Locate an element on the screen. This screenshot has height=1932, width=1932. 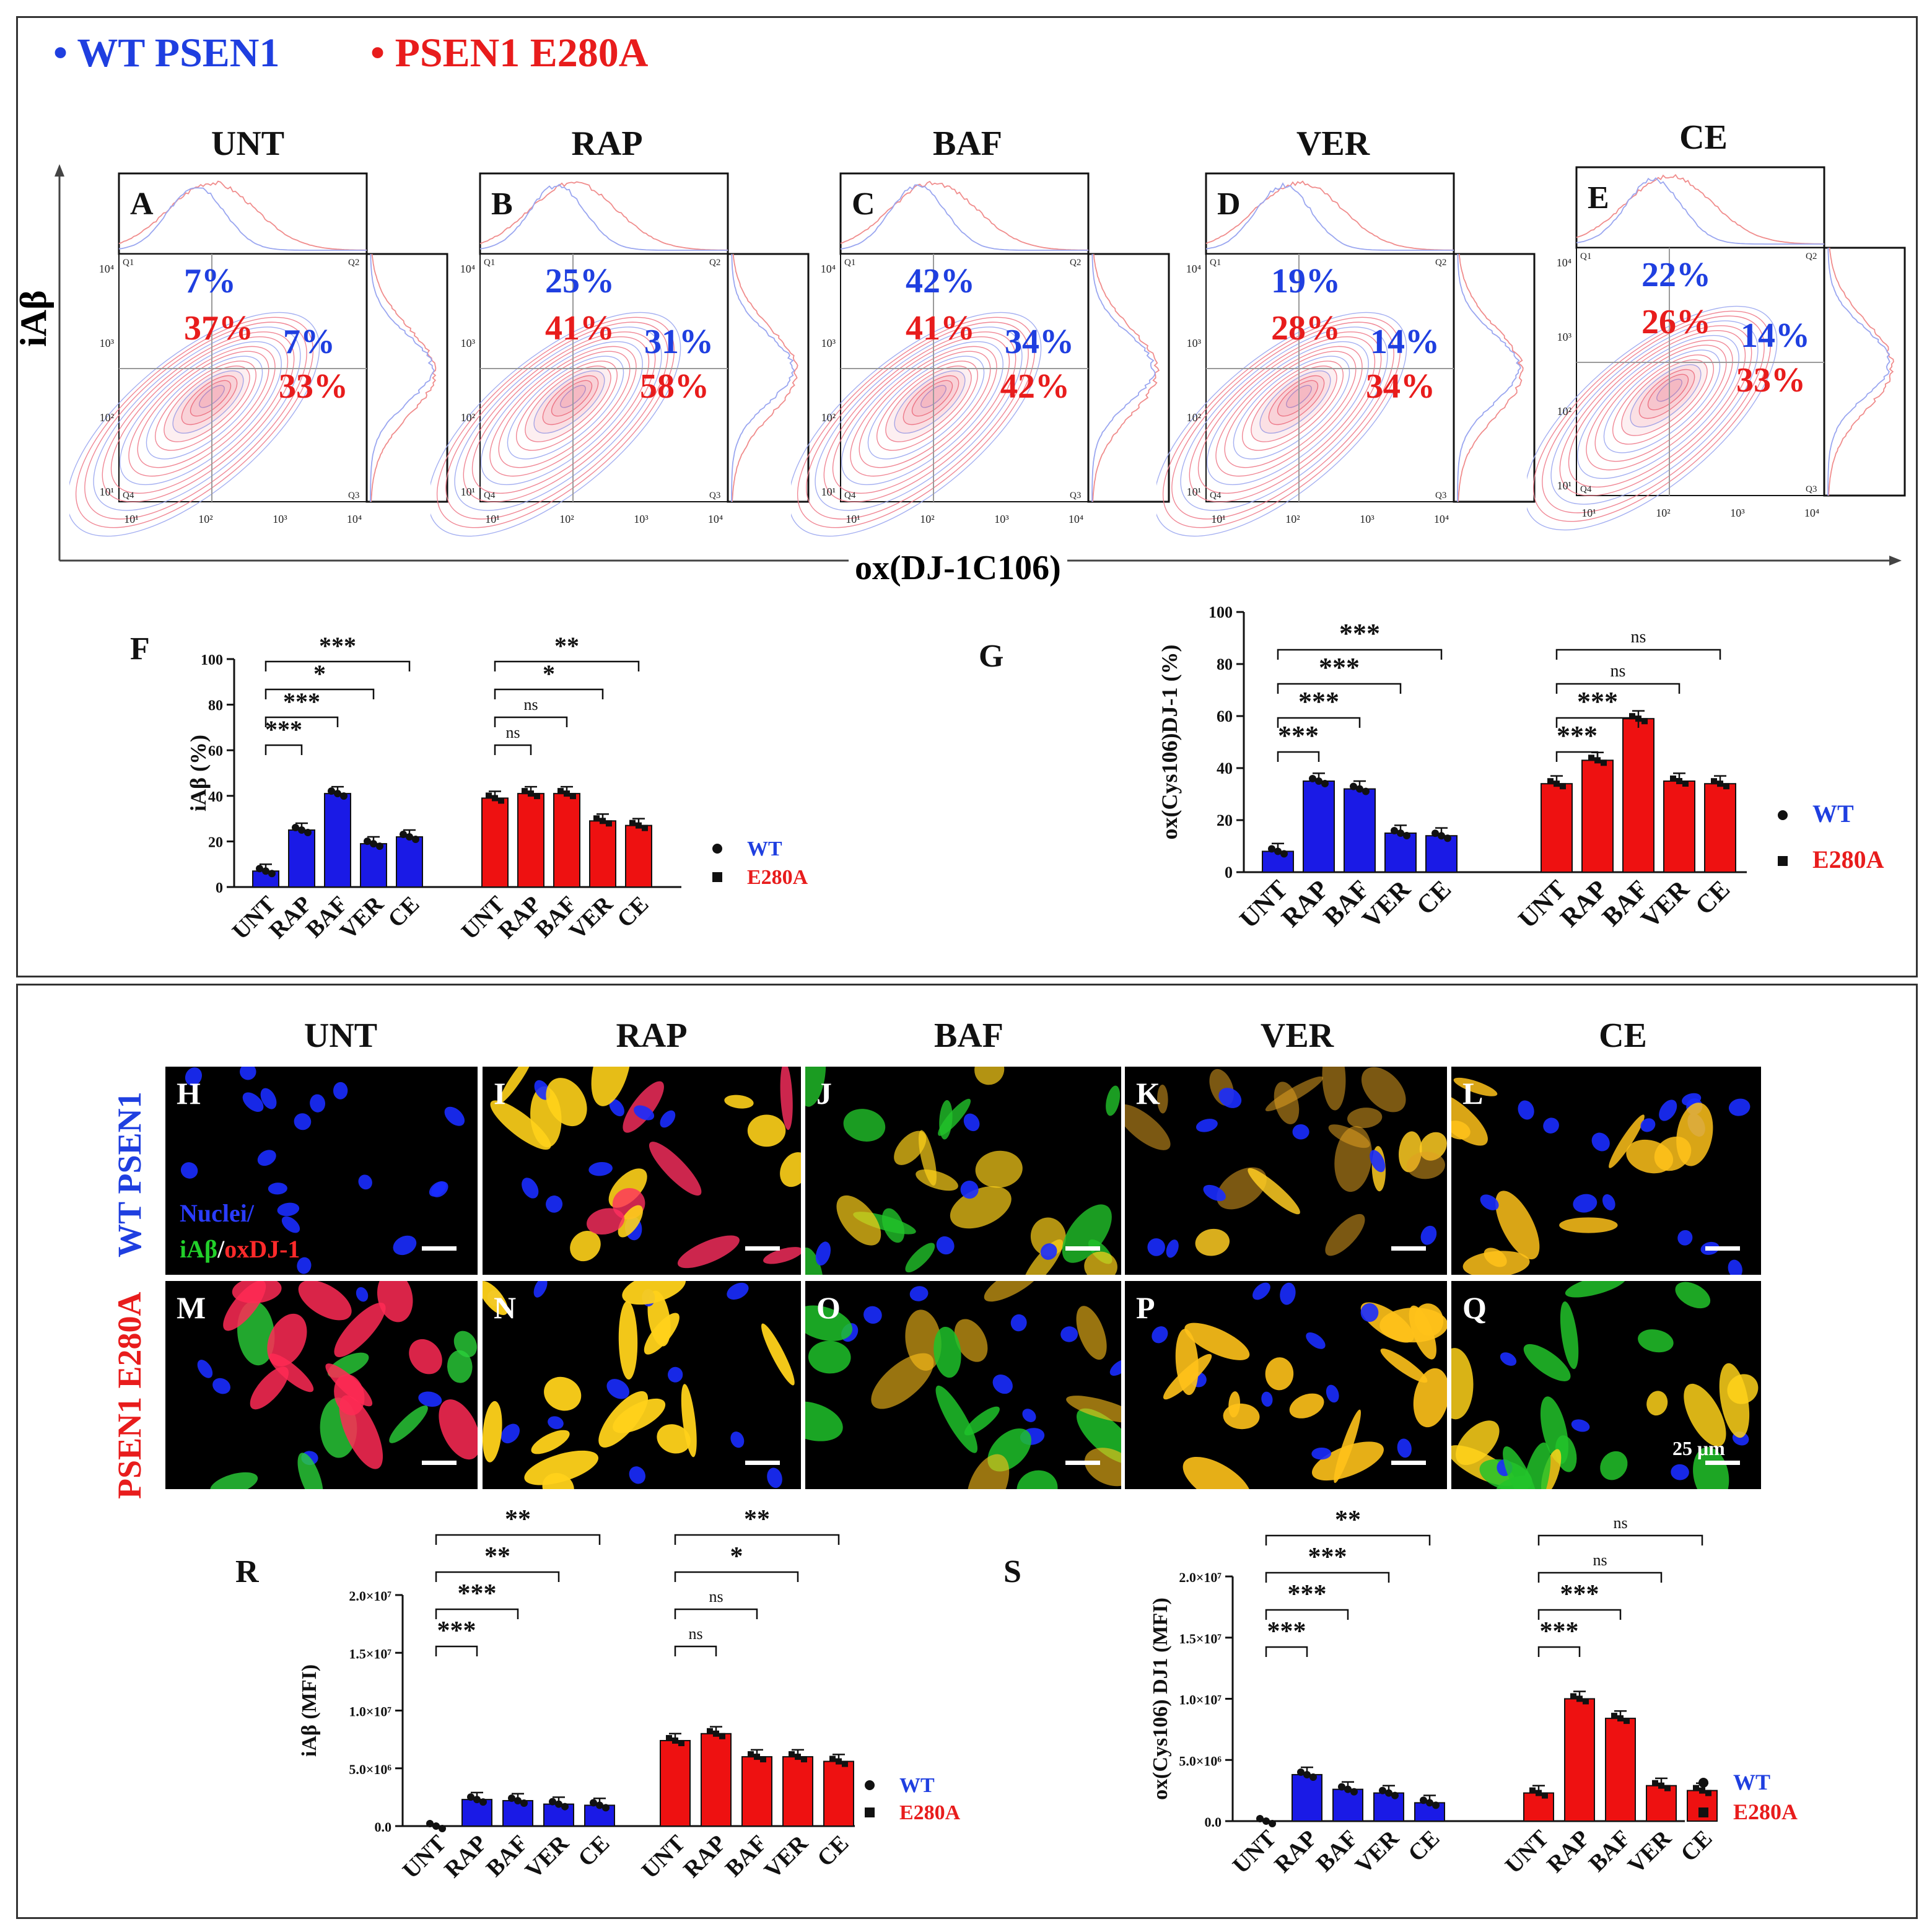
micrograph-wt-rap: I is located at coordinates (642, 1171).